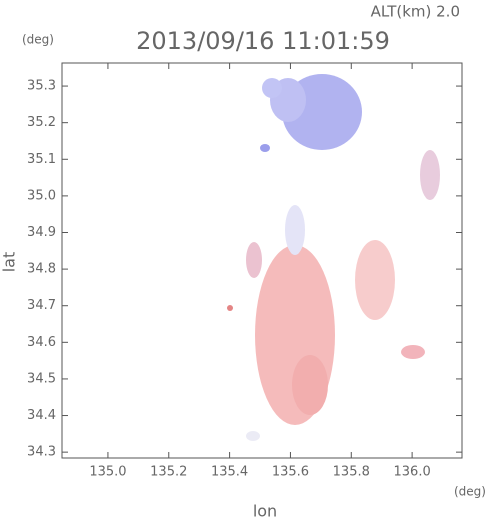 This screenshot has height=521, width=491. I want to click on y-axis-label: lat, so click(9, 262).